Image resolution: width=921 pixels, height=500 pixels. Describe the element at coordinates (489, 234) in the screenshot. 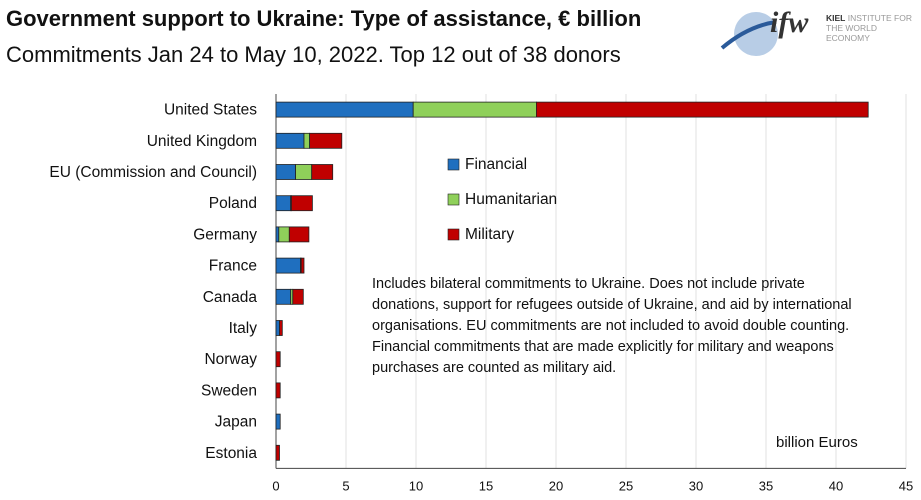

I see `legend-label: Military` at that location.